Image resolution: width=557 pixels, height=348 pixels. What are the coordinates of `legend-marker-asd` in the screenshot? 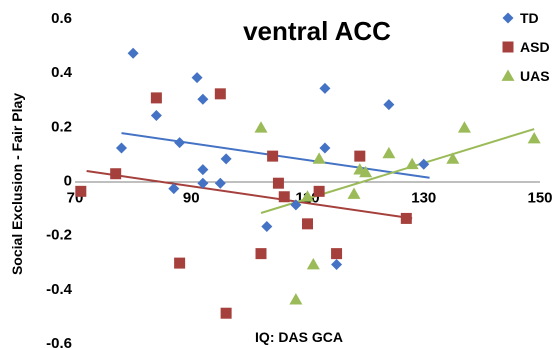 It's located at (508, 47).